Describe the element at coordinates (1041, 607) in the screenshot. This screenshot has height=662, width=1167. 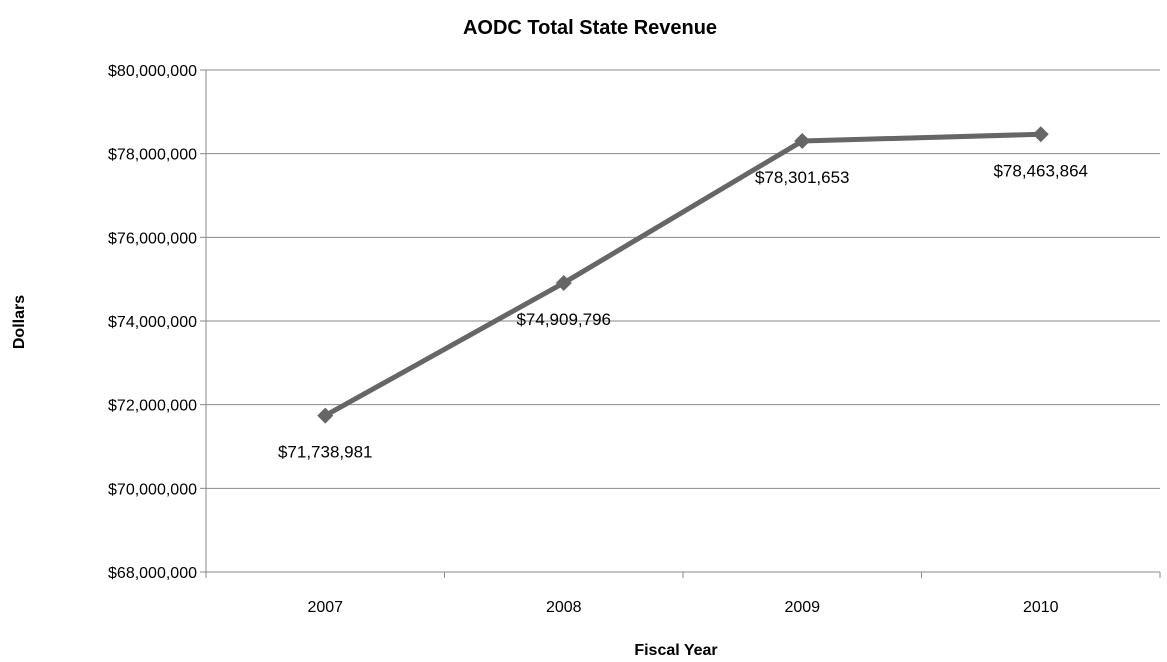
I see `x-tick-label: 2010` at that location.